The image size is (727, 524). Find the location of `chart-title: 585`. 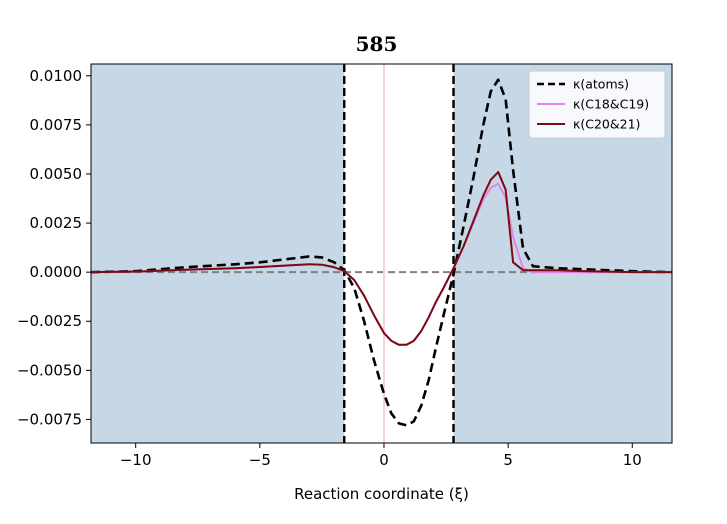

chart-title: 585 is located at coordinates (377, 44).